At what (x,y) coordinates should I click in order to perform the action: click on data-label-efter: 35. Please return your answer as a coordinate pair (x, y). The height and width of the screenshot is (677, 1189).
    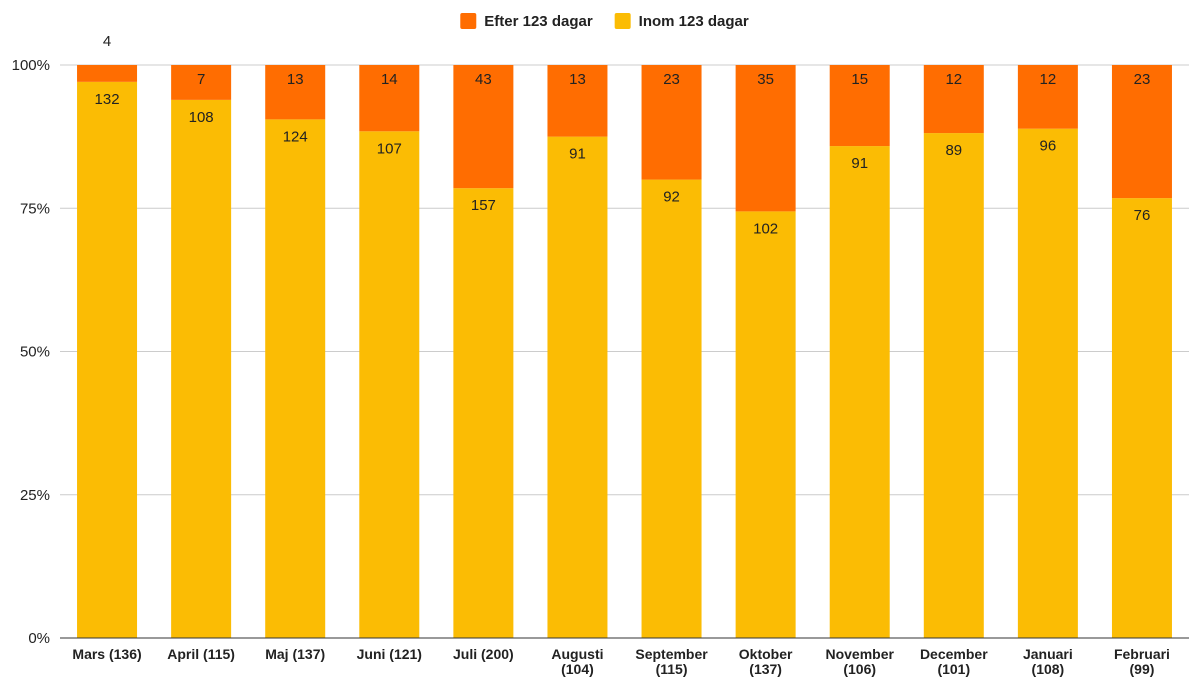
    Looking at the image, I should click on (765, 79).